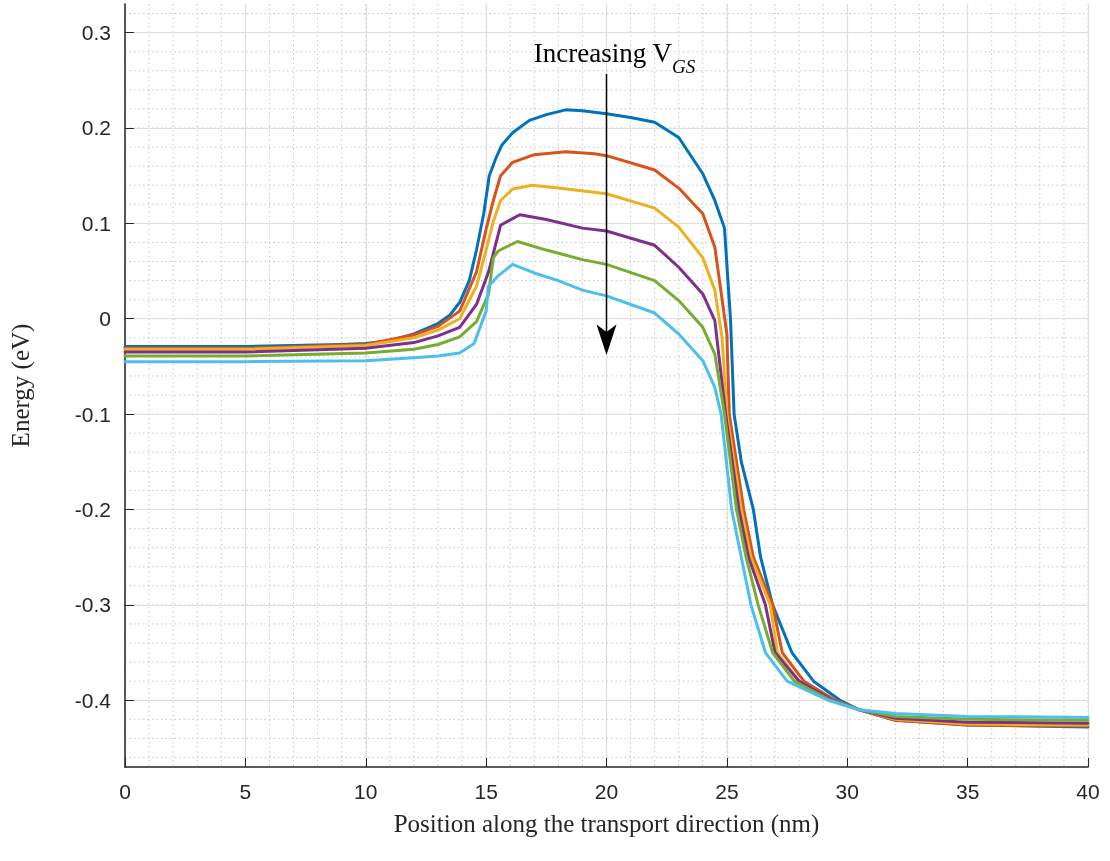  Describe the element at coordinates (125, 791) in the screenshot. I see `x-tick-label: 0` at that location.